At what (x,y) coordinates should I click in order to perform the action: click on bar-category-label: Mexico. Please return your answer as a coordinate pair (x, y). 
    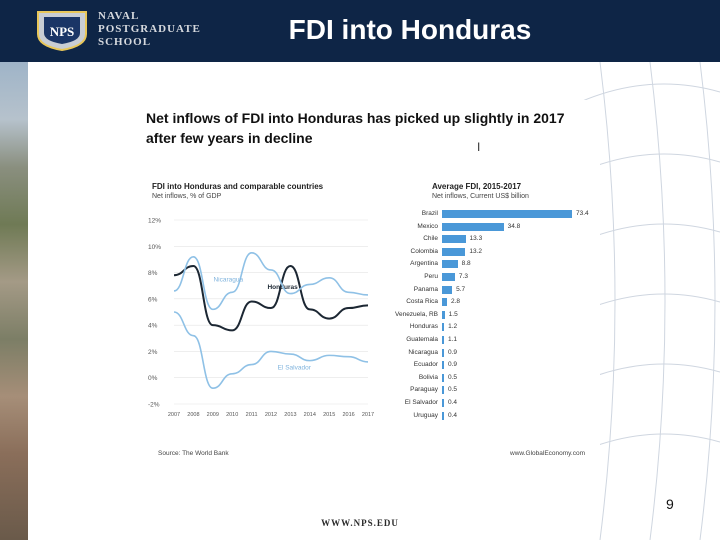
    Looking at the image, I should click on (427, 226).